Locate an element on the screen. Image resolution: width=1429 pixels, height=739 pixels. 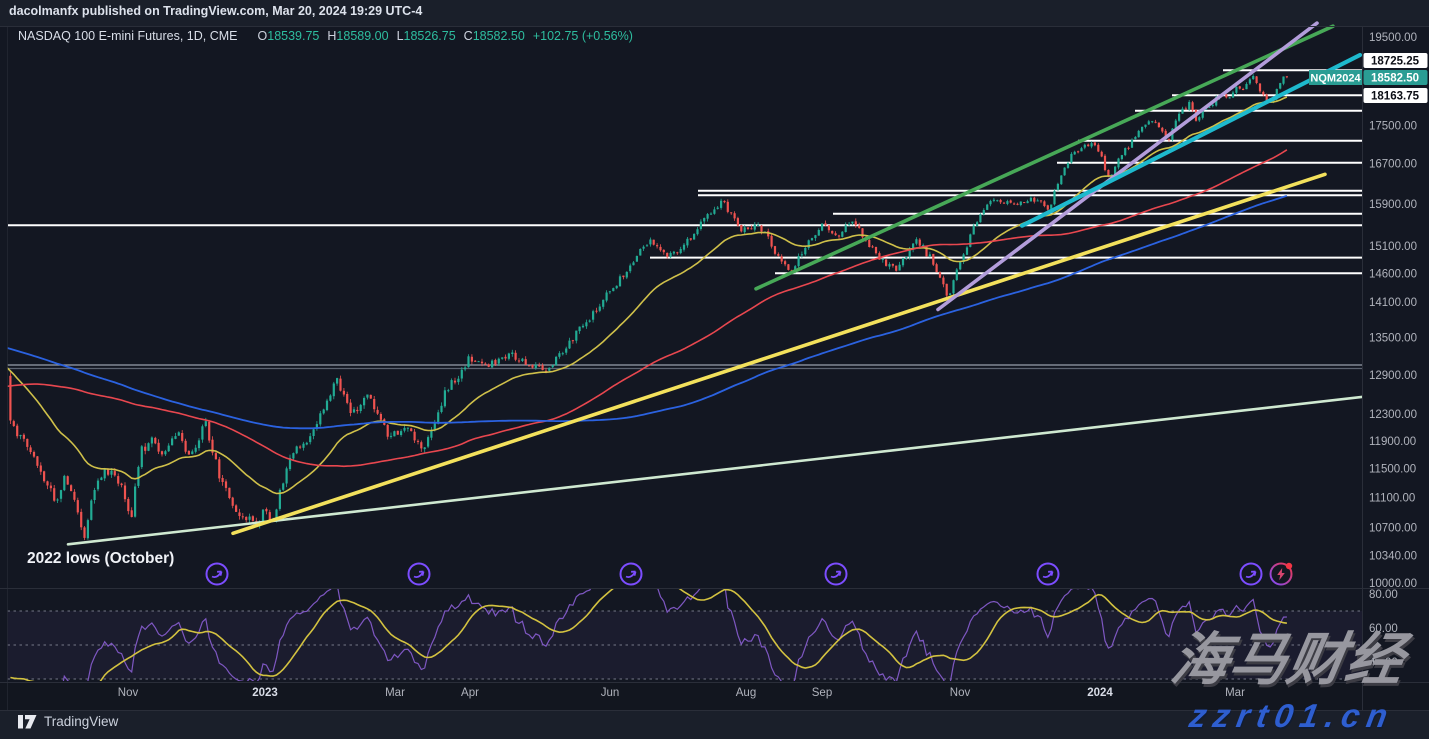
price-label-box: 18163.75 is located at coordinates (1395, 95).